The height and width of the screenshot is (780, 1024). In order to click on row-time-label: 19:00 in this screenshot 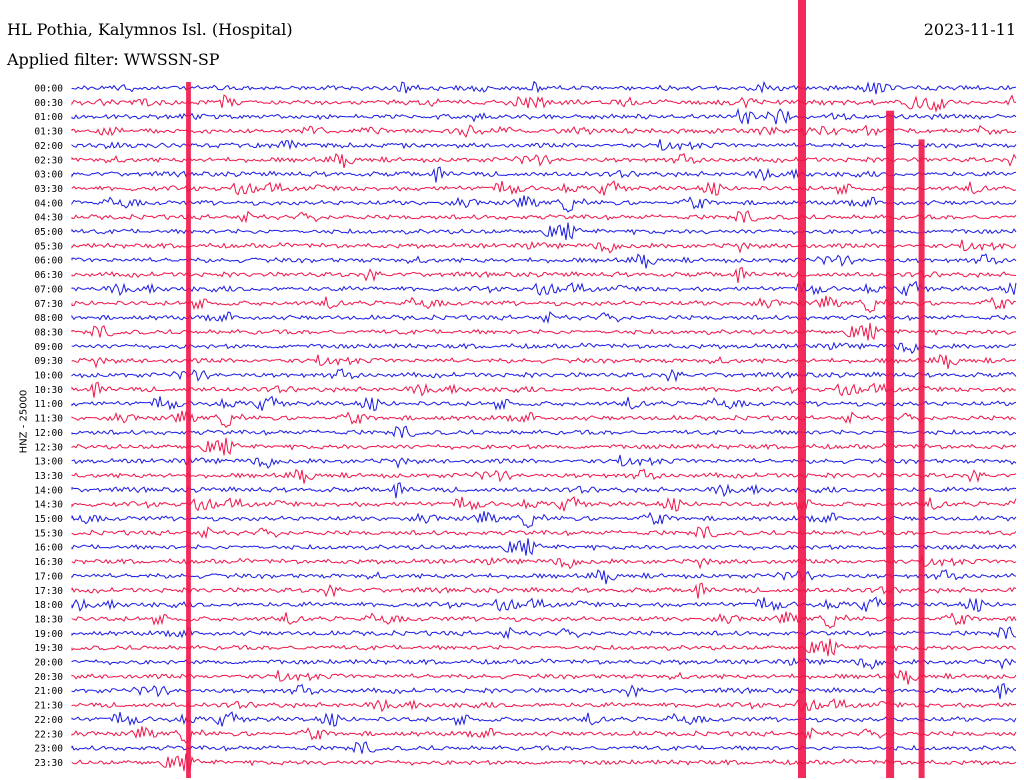, I will do `click(48, 634)`.